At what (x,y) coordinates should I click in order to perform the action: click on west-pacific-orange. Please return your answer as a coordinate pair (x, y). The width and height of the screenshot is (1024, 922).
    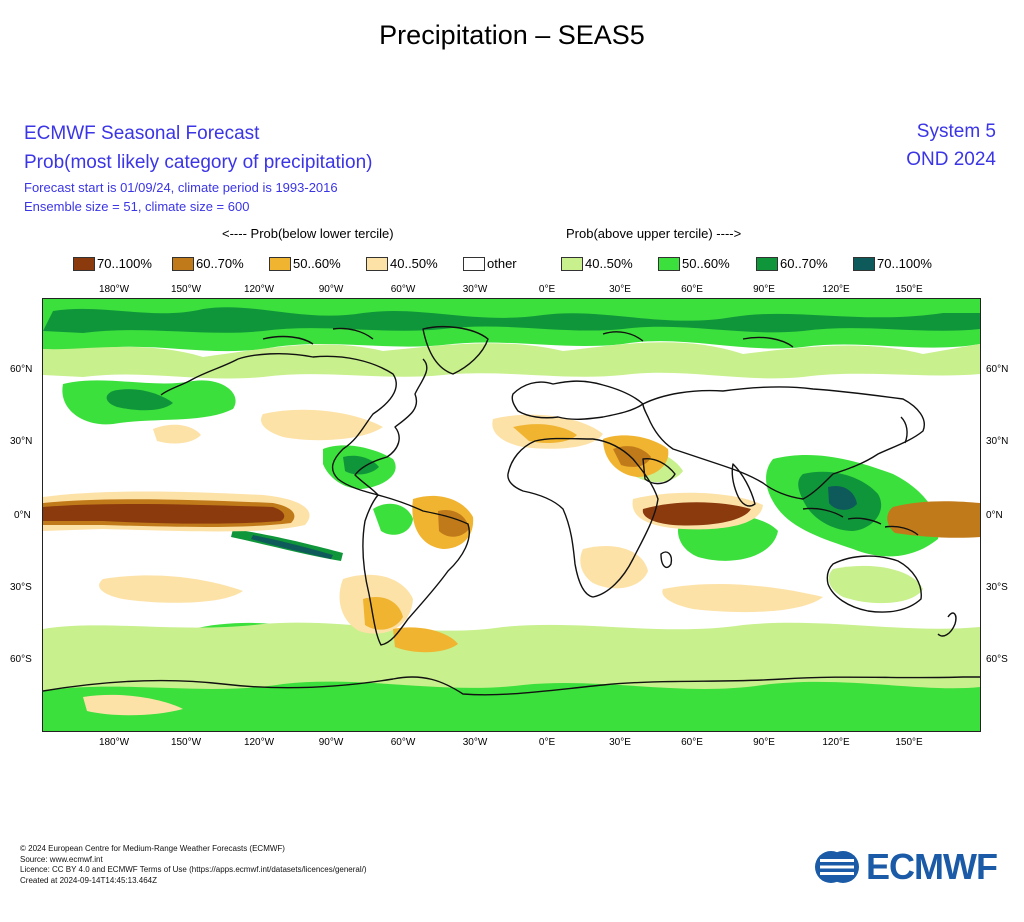
    Looking at the image, I should click on (933, 519).